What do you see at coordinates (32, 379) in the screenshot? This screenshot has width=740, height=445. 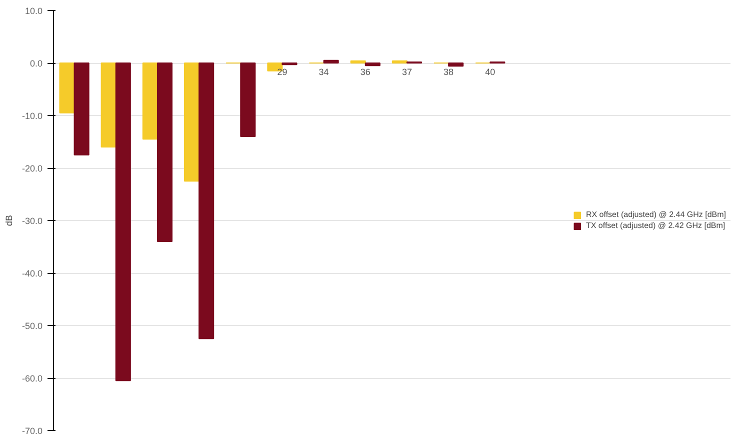 I see `y-tick-label: -60.0` at bounding box center [32, 379].